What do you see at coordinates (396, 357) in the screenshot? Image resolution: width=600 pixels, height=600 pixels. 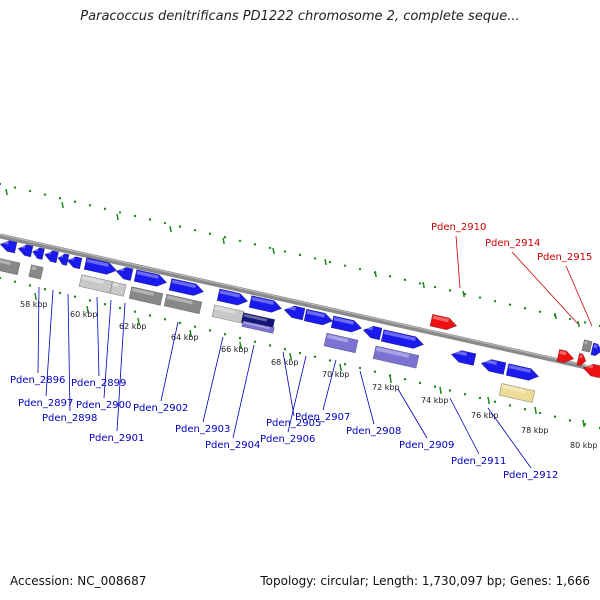 I see `repeat-feature` at bounding box center [396, 357].